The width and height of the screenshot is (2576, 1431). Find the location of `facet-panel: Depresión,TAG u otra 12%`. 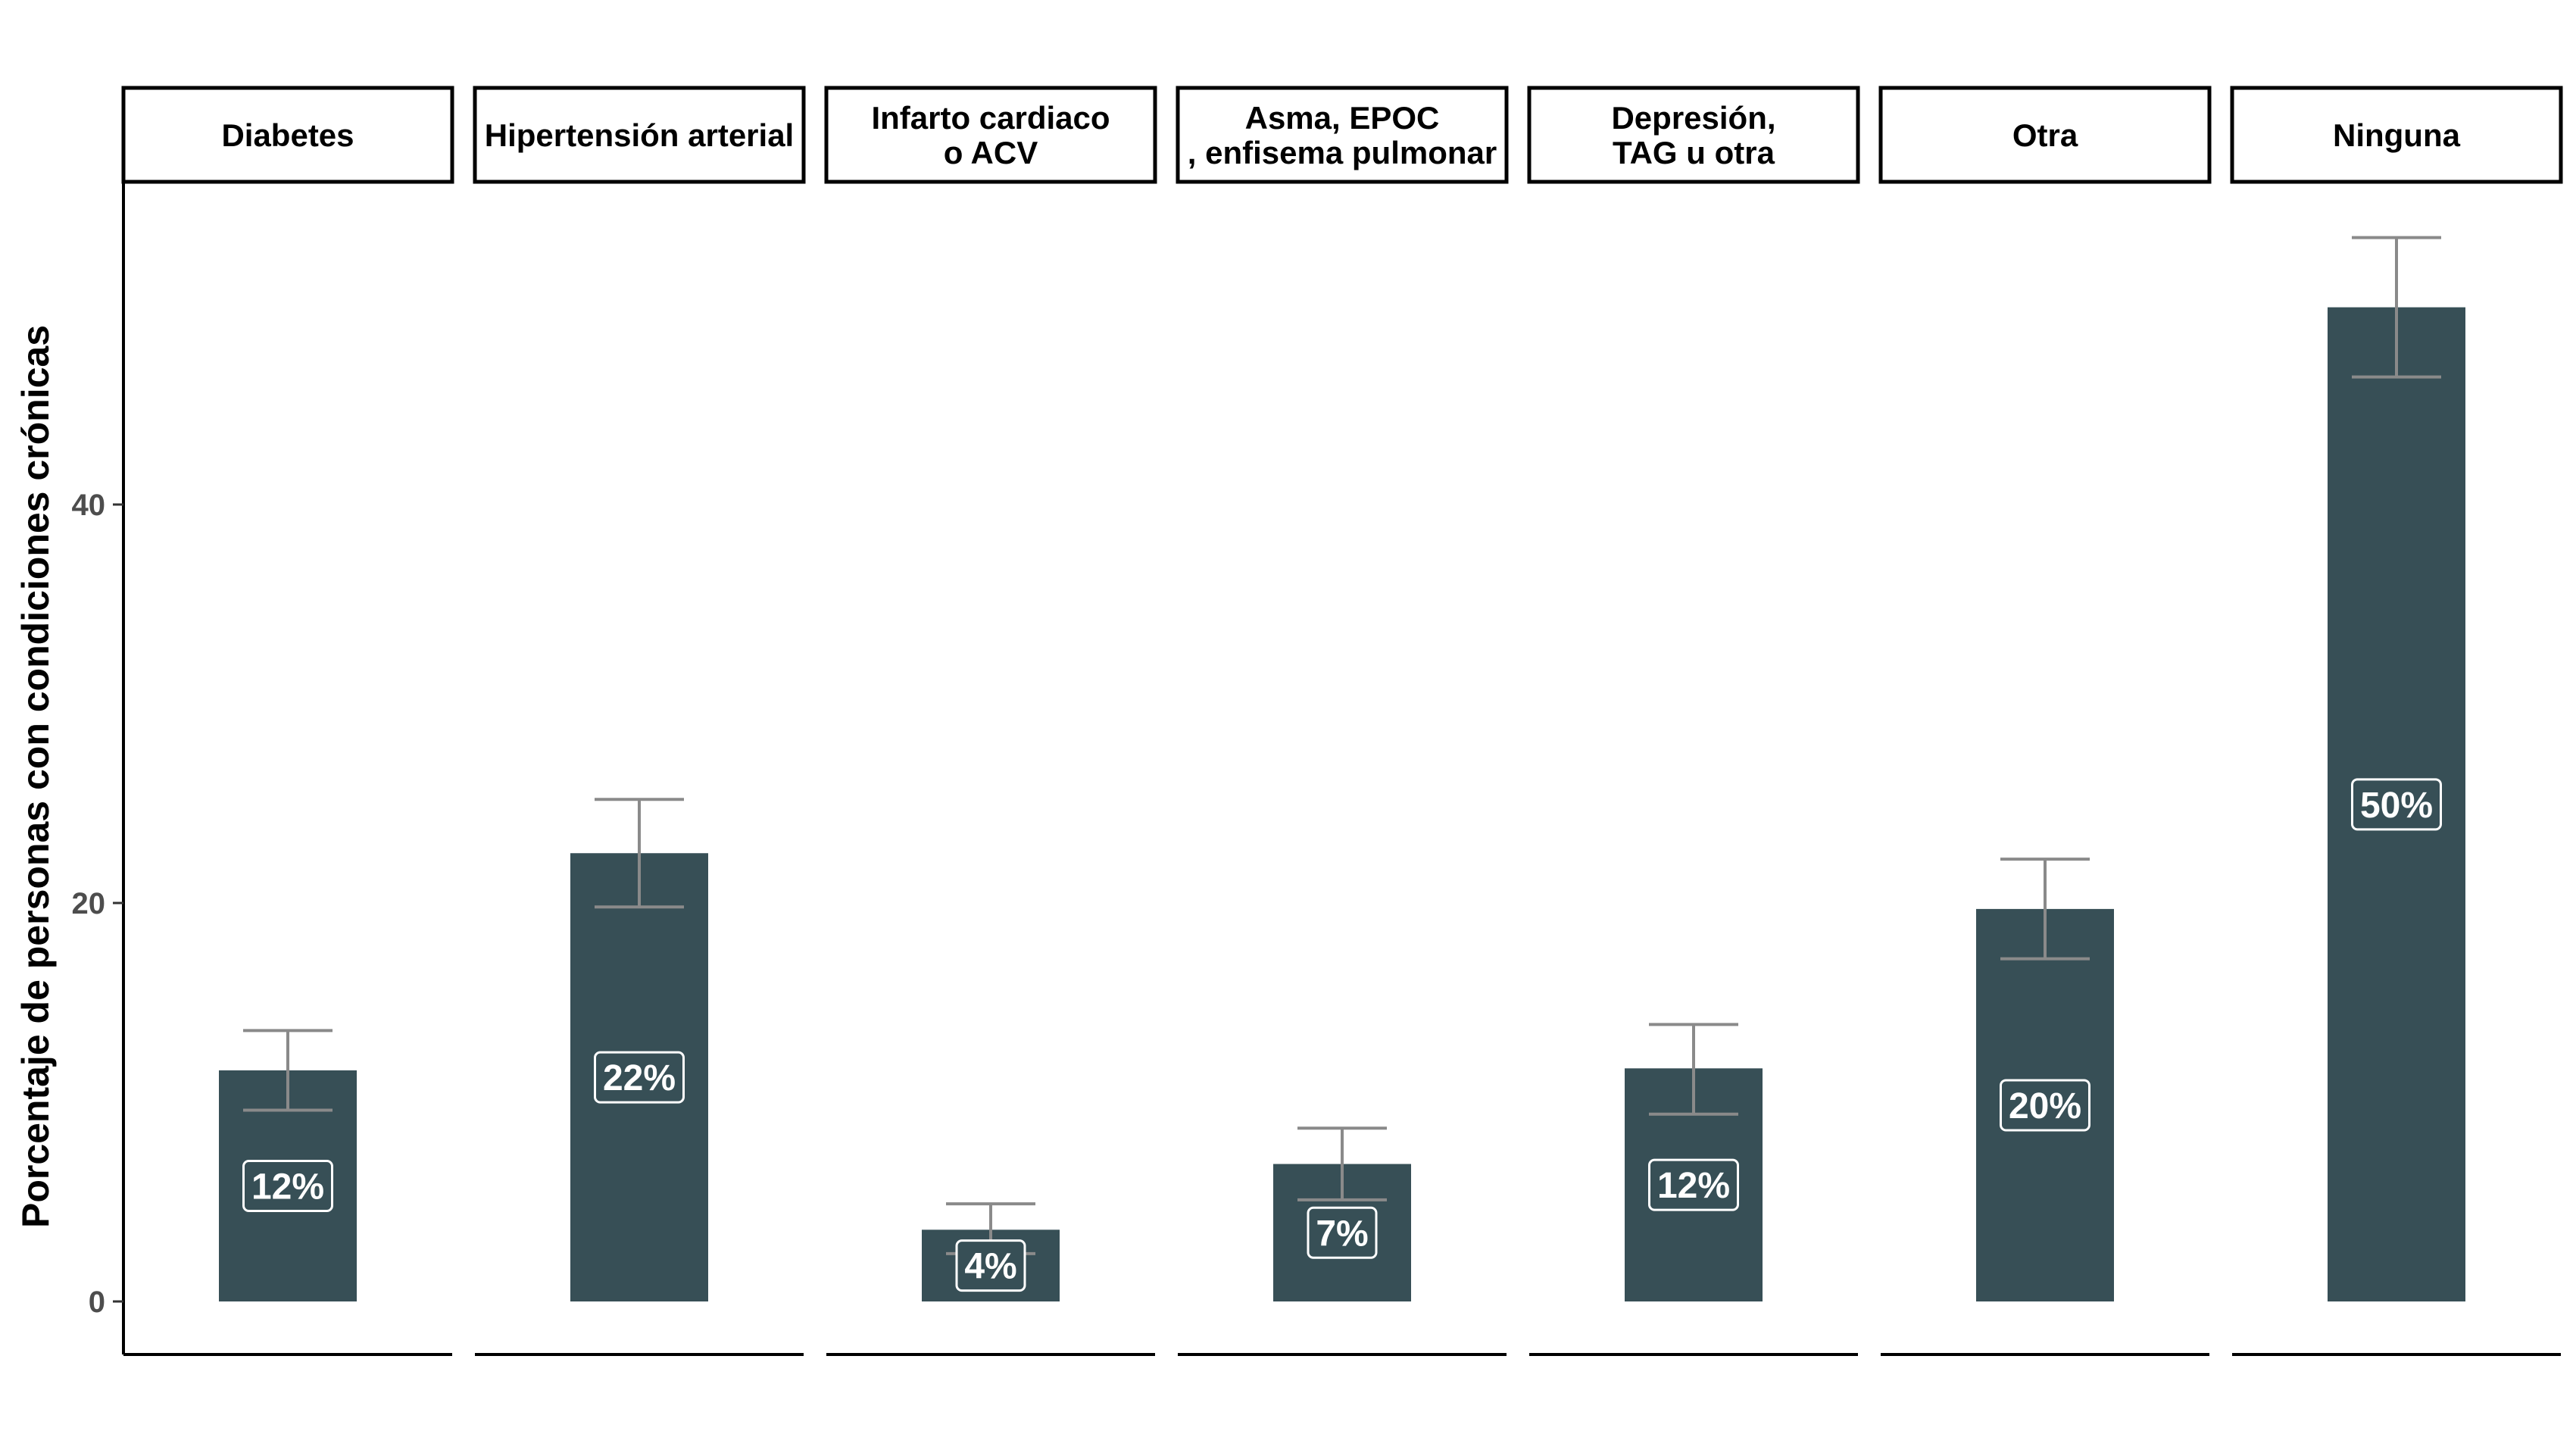

facet-panel: Depresión,TAG u otra 12% is located at coordinates (1693, 721).